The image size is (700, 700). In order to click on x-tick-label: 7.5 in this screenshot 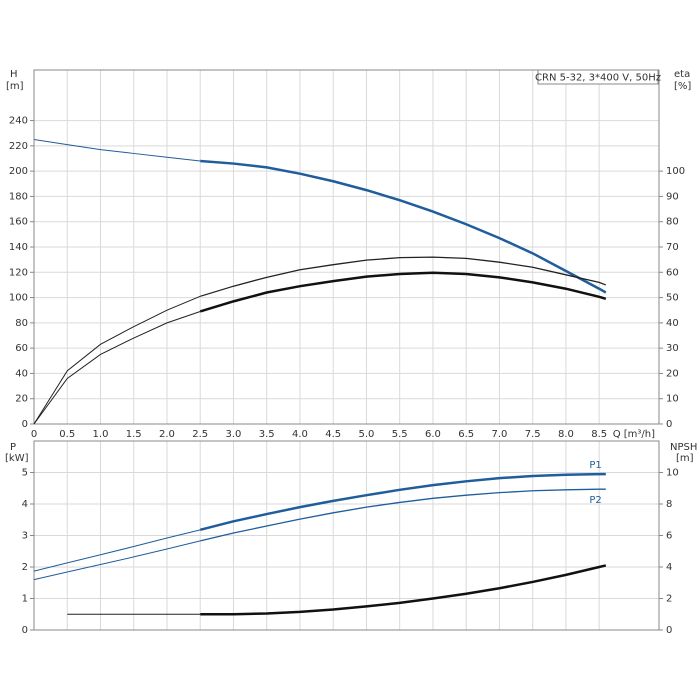, I will do `click(533, 434)`.